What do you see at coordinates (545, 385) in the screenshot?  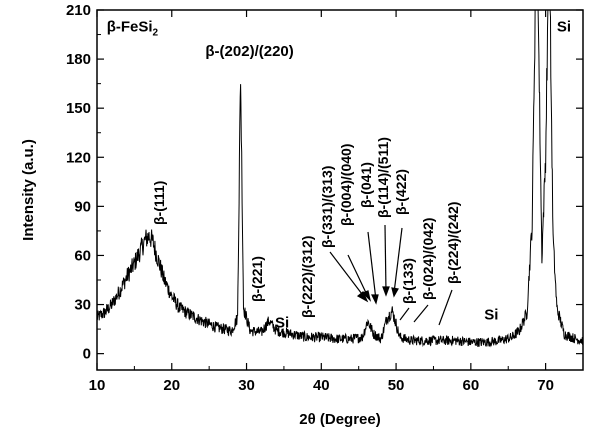 I see `x-tick-label-70: 70` at bounding box center [545, 385].